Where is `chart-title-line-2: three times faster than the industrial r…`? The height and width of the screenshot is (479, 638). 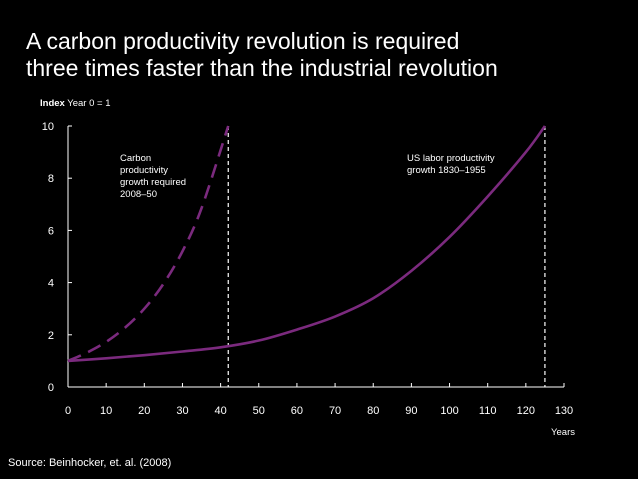
chart-title-line-2: three times faster than the industrial r… is located at coordinates (262, 68).